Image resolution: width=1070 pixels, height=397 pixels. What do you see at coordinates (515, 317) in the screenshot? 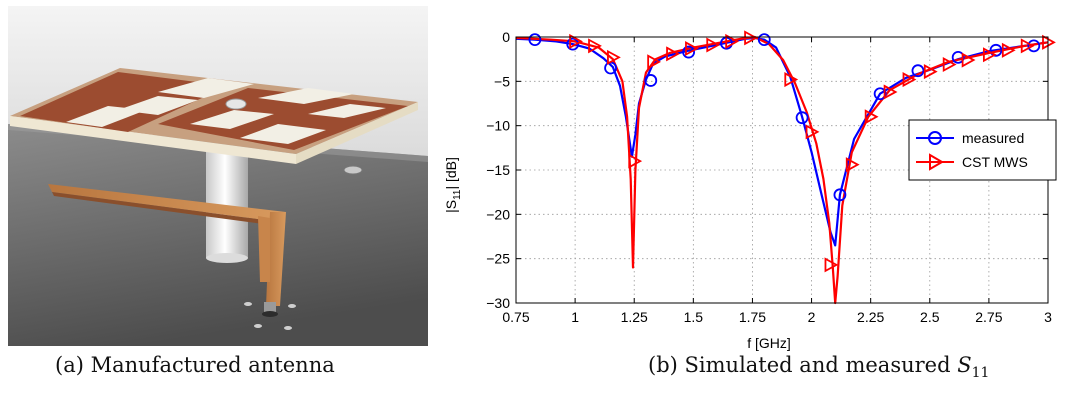
I see `x-tick-label: 0.75` at bounding box center [515, 317].